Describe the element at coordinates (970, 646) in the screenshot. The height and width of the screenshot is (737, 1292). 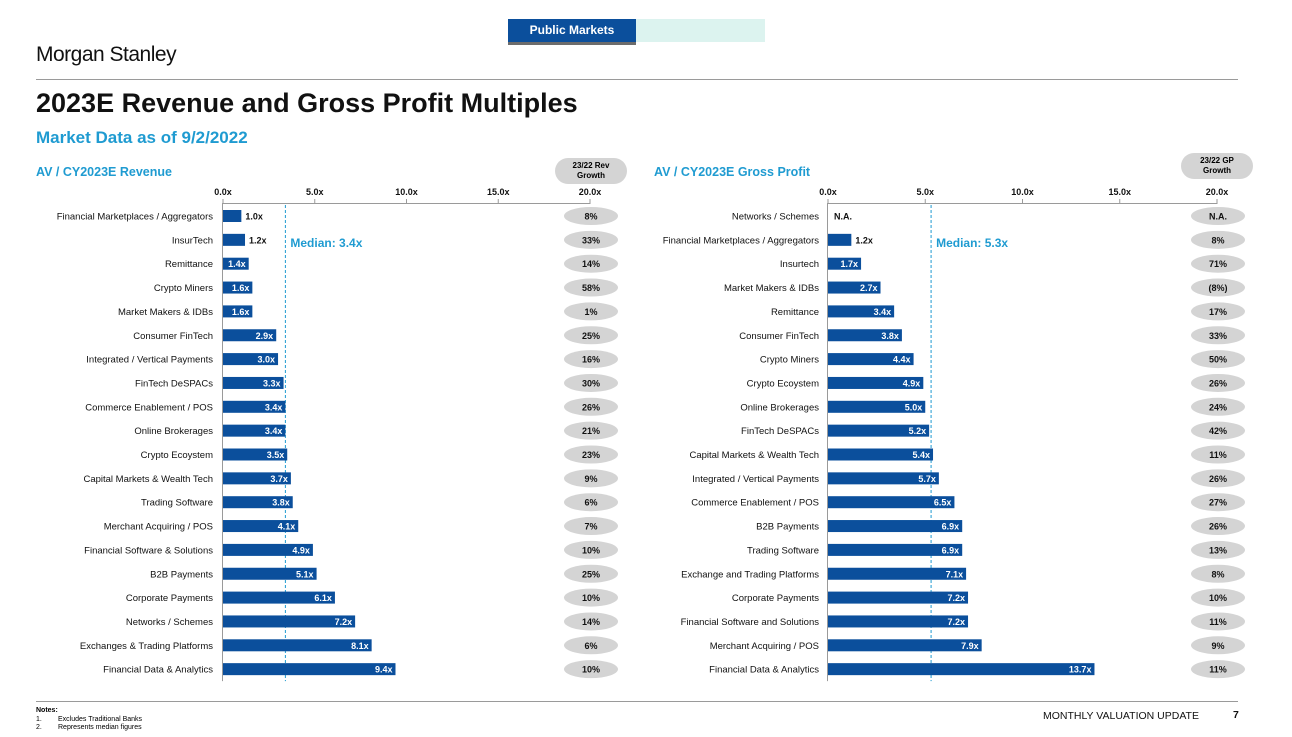
I see `gross-profit-bar-value-label: 7.9x` at that location.